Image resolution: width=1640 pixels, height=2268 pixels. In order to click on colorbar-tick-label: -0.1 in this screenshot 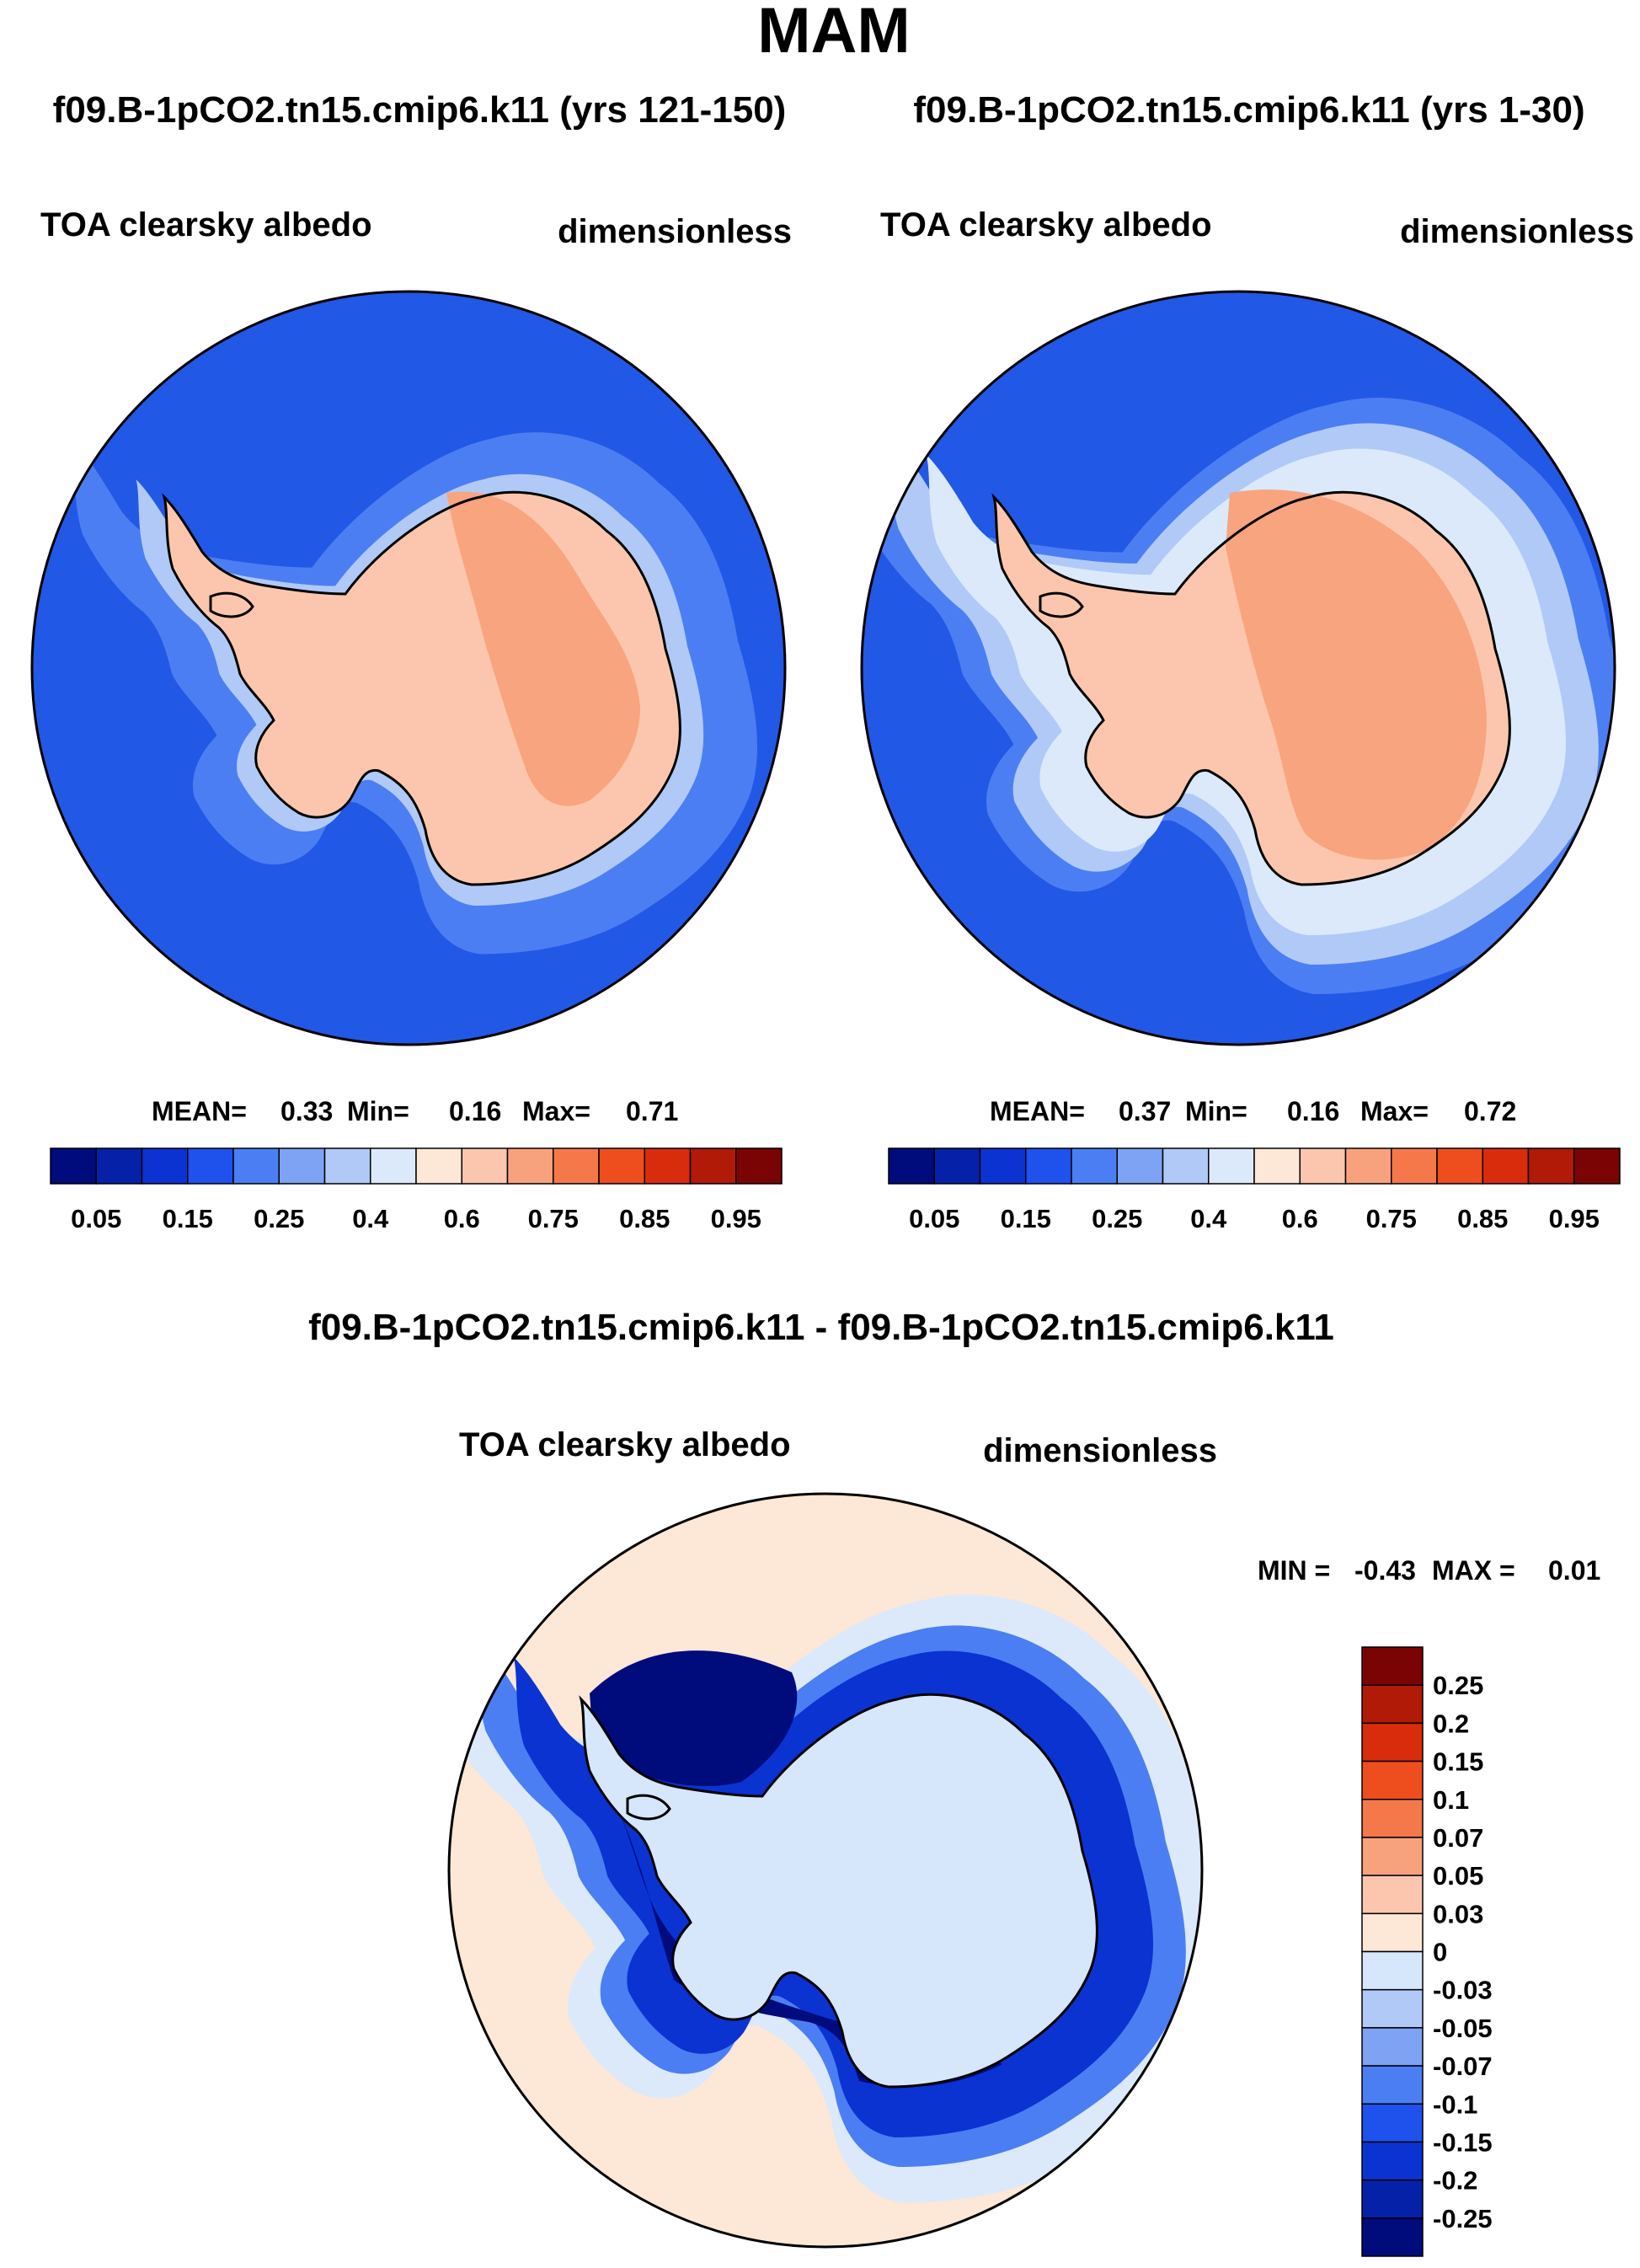, I will do `click(1455, 2104)`.